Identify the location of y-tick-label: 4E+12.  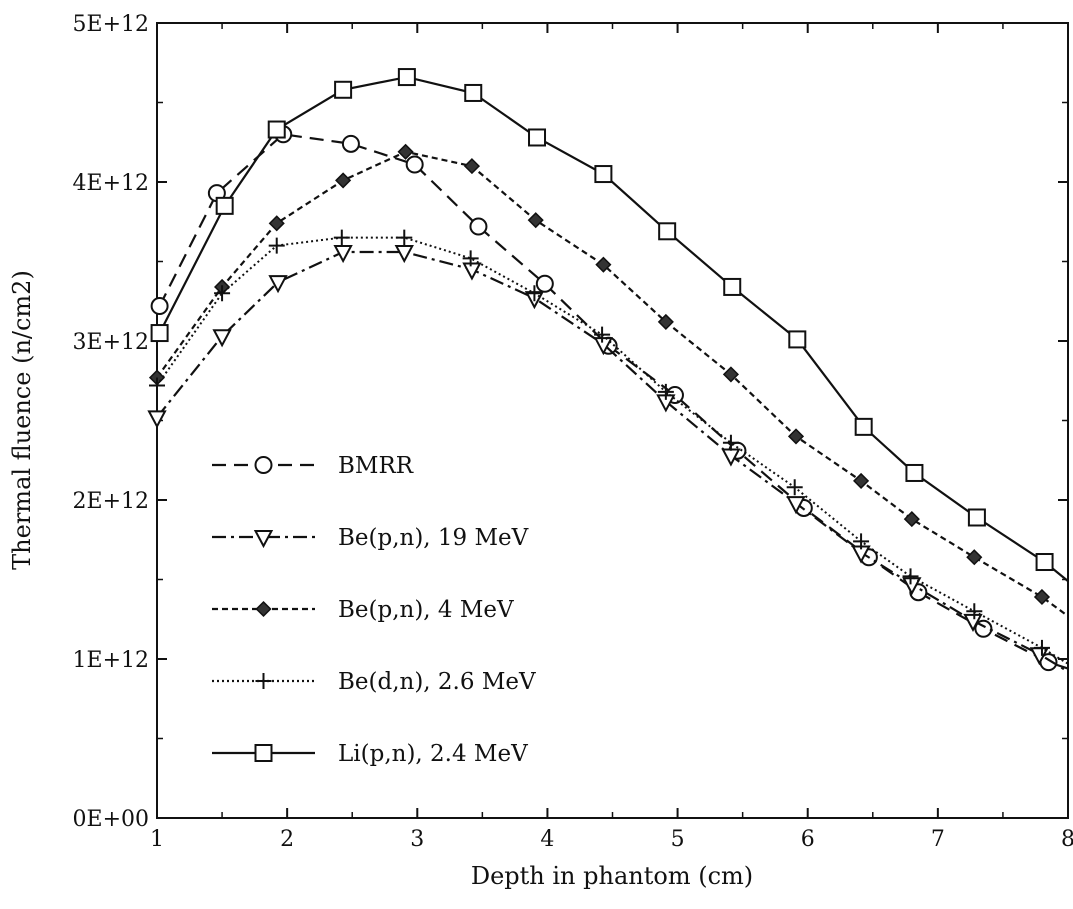
(111, 183).